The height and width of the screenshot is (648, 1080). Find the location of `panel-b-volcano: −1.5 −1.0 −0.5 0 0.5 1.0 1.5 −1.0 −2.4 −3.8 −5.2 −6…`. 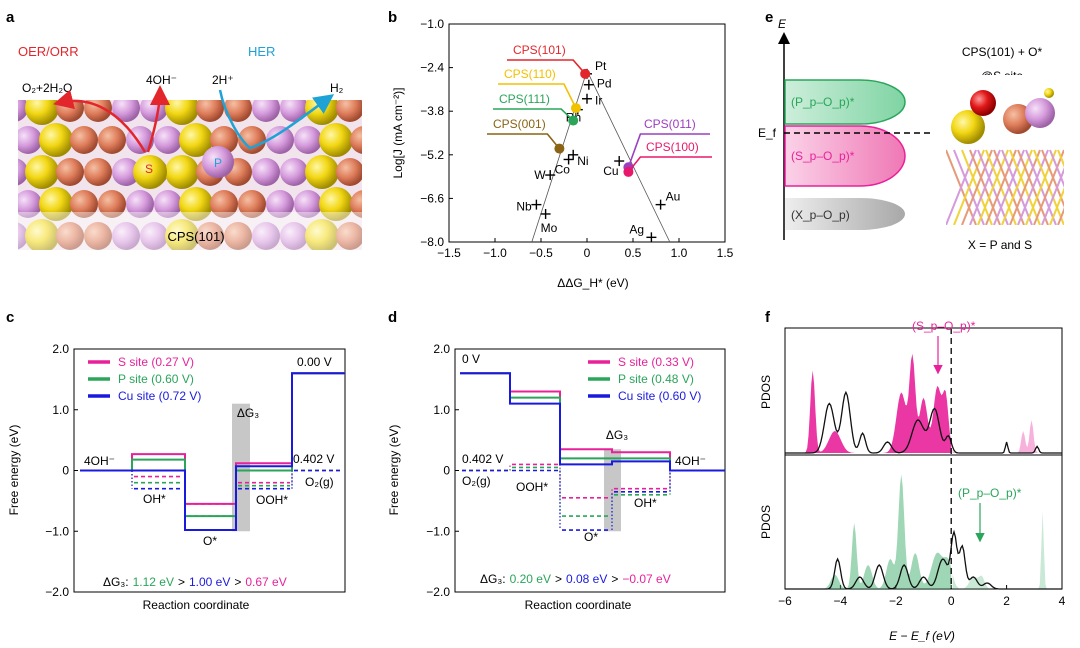

panel-b-volcano: −1.5 −1.0 −0.5 0 0.5 1.0 1.5 −1.0 −2.4 −3.8 −5.2 −6… is located at coordinates (576, 138).